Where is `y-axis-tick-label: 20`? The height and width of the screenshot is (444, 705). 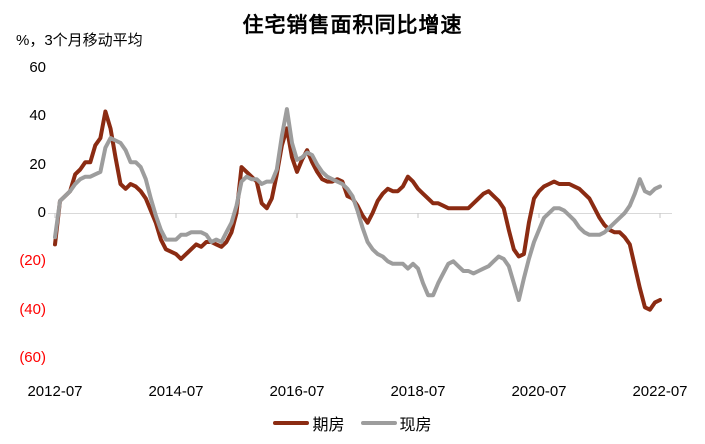
y-axis-tick-label: 20 is located at coordinates (37, 164).